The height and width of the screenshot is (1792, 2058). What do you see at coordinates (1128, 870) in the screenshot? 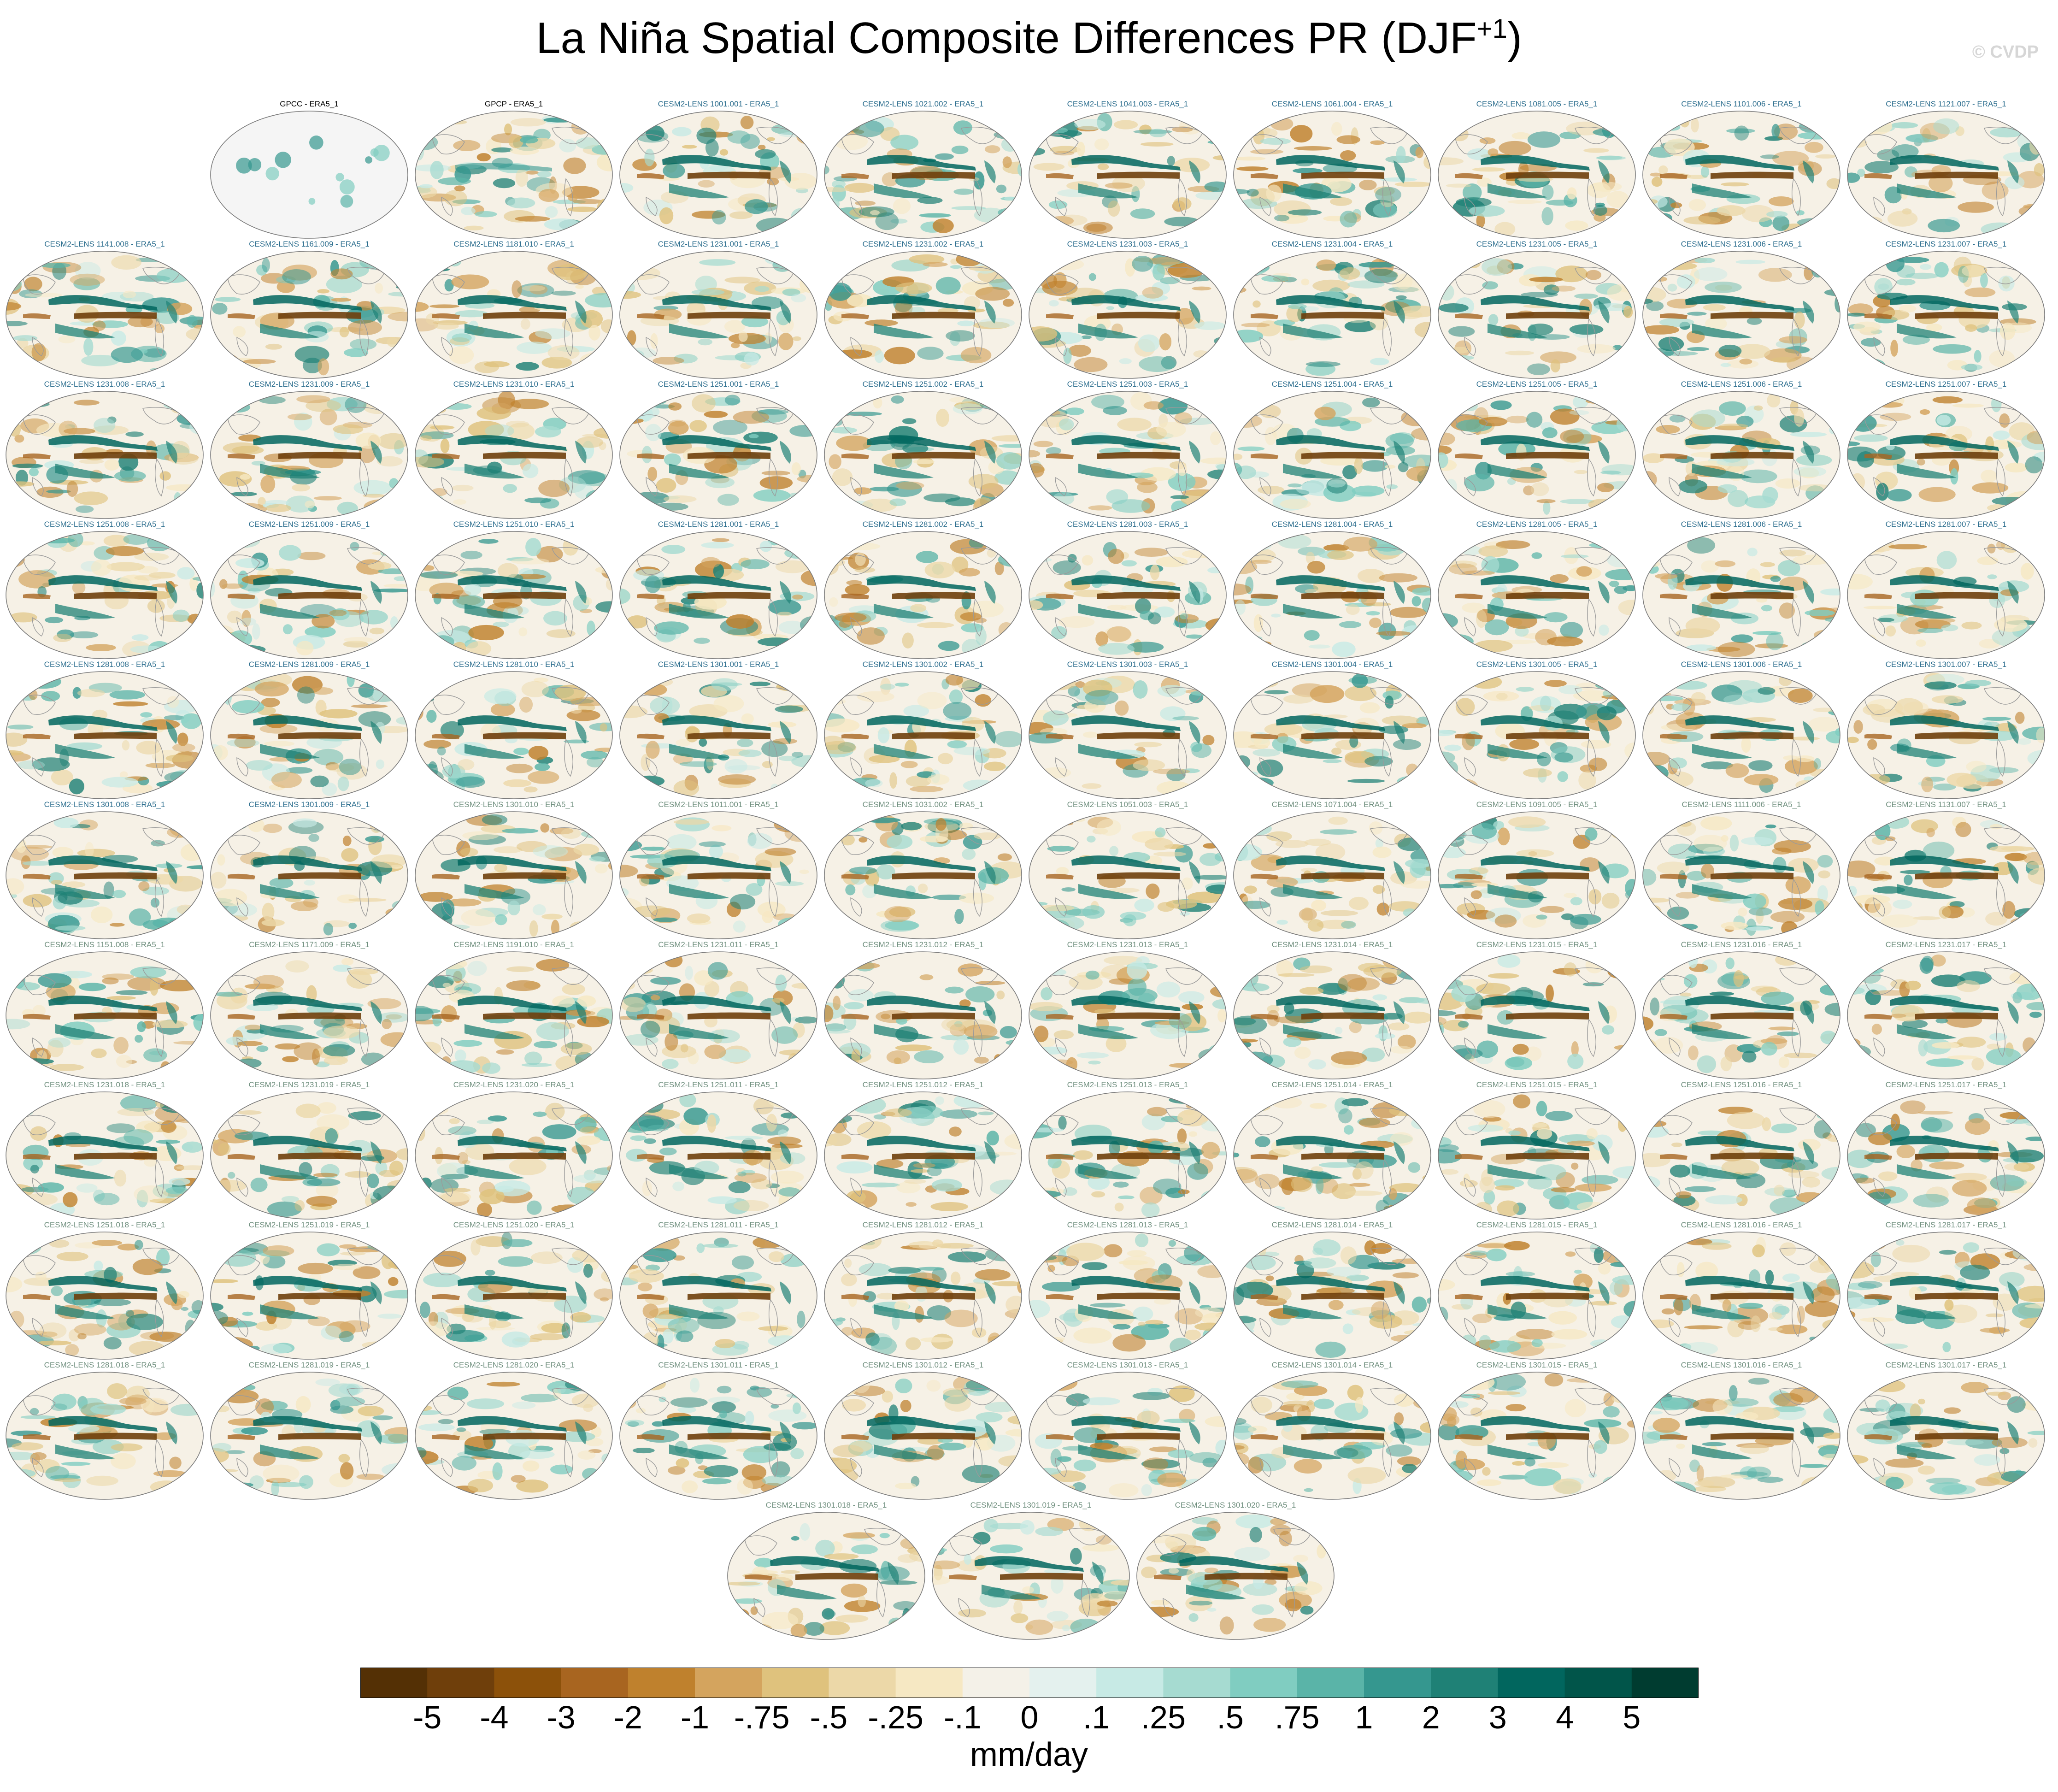
I see `map-panel: CESM2-LENS 1051.003 - ERA5_1` at bounding box center [1128, 870].